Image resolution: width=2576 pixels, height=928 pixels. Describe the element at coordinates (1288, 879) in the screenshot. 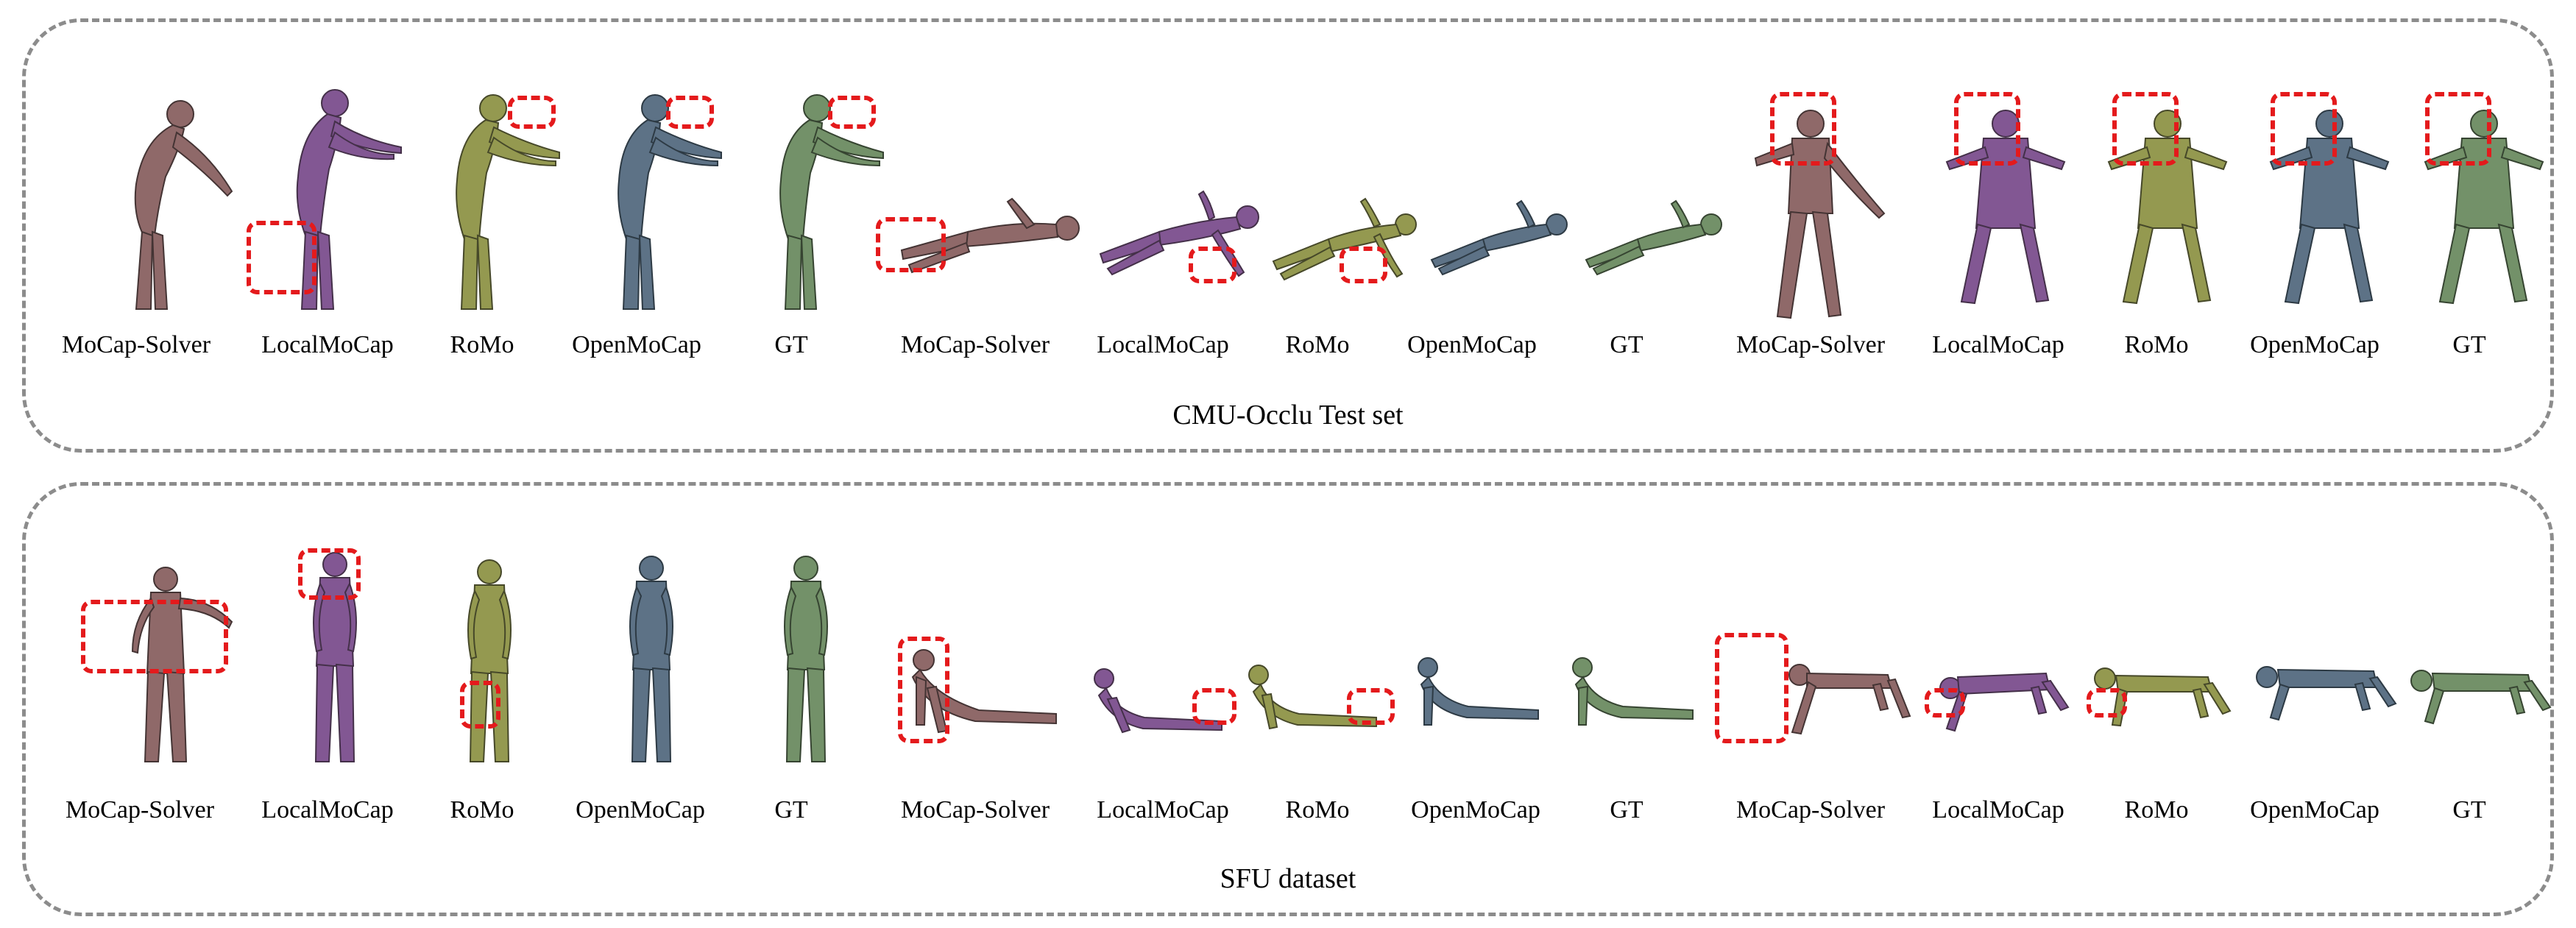

I see `panel-title: SFU dataset` at that location.